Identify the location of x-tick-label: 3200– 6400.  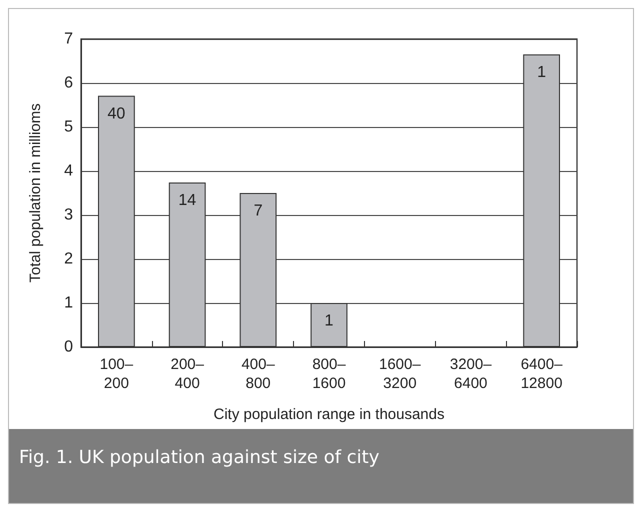
(471, 374).